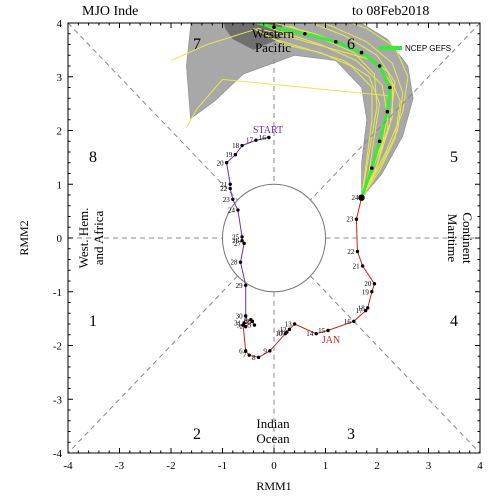 This screenshot has width=500, height=500. What do you see at coordinates (221, 163) in the screenshot?
I see `dec-point-label-20: 20` at bounding box center [221, 163].